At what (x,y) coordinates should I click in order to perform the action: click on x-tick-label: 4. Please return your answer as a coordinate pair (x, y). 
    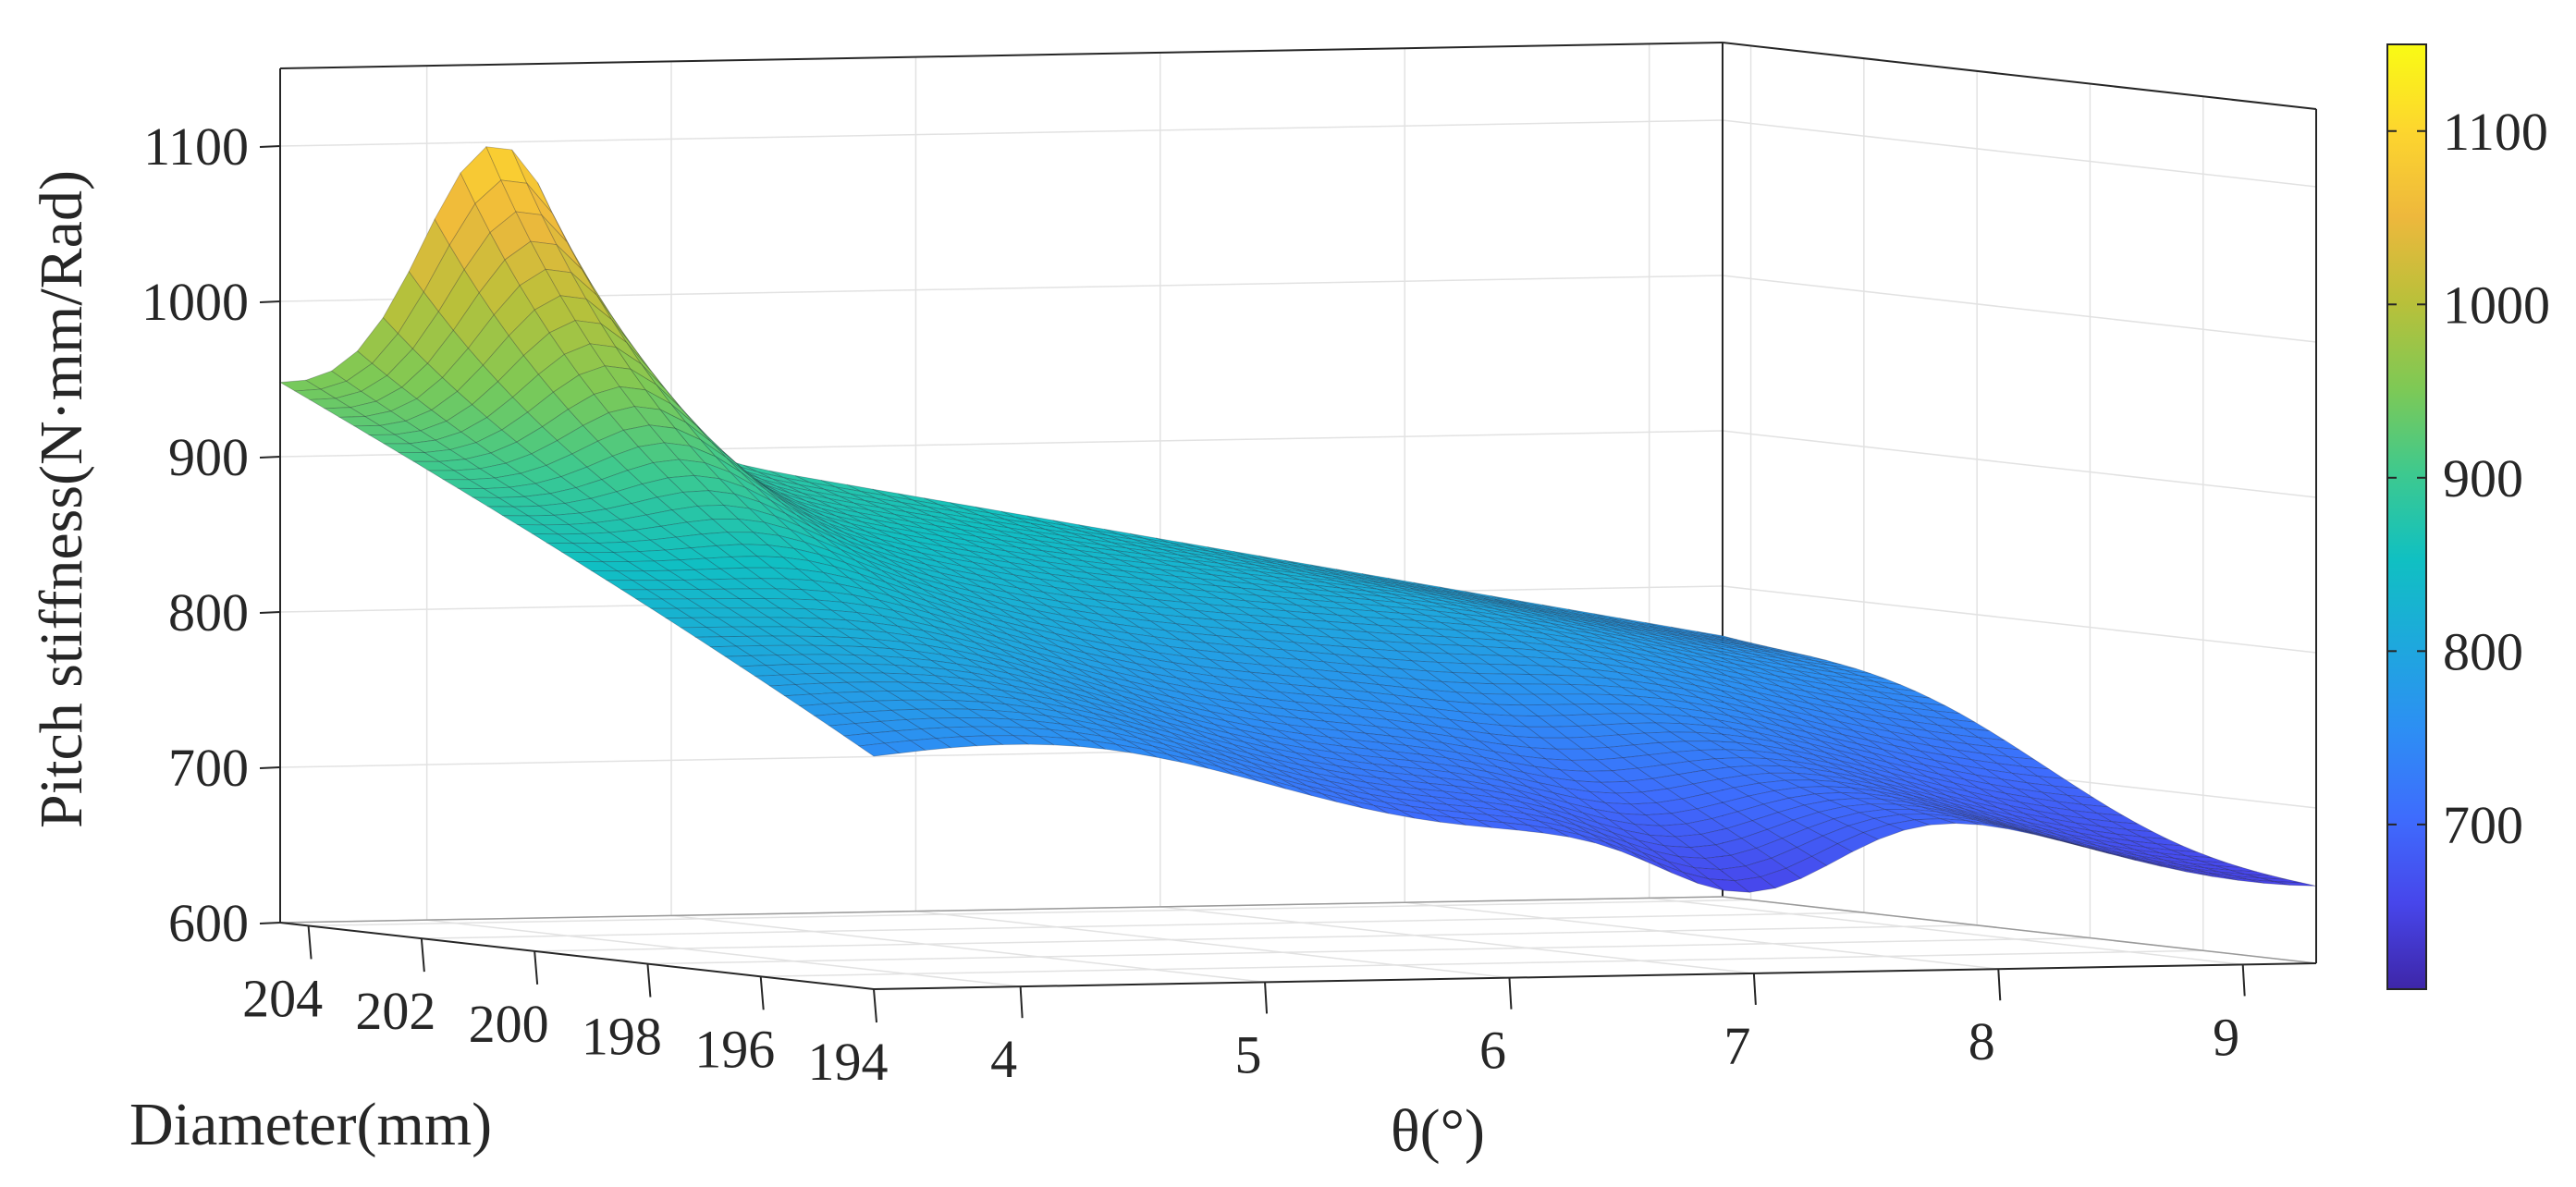
    Looking at the image, I should click on (1003, 1059).